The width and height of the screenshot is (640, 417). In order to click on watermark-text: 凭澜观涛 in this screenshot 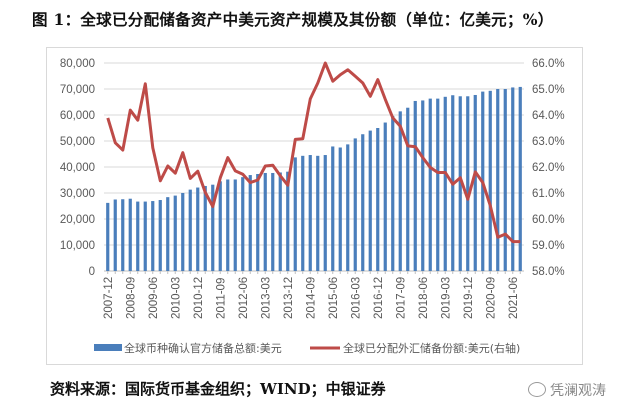, I will do `click(578, 391)`.